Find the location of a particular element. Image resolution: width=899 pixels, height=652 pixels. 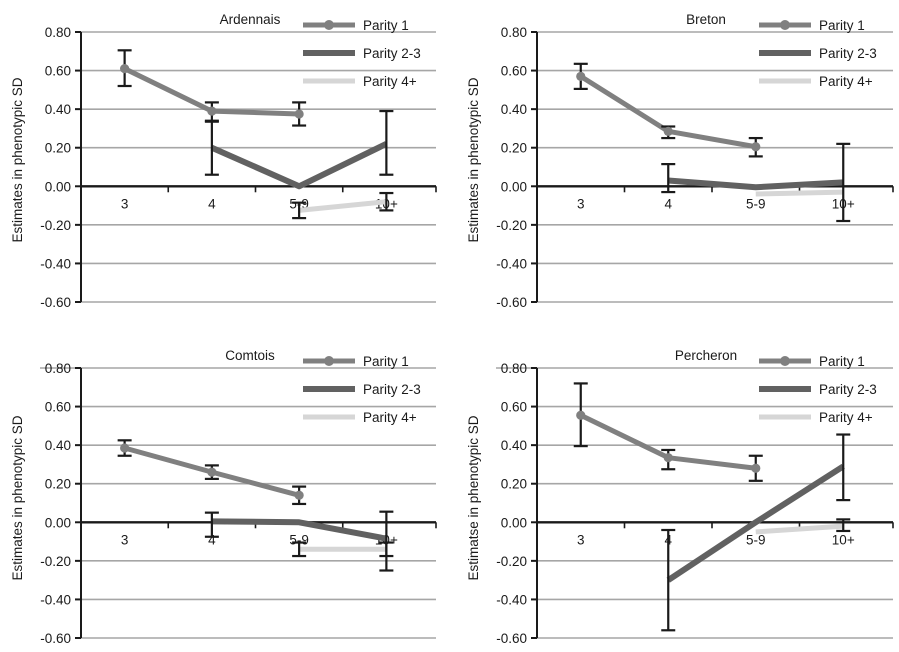

y-axis-label: Estimatse in phenotypic SD is located at coordinates (473, 497).